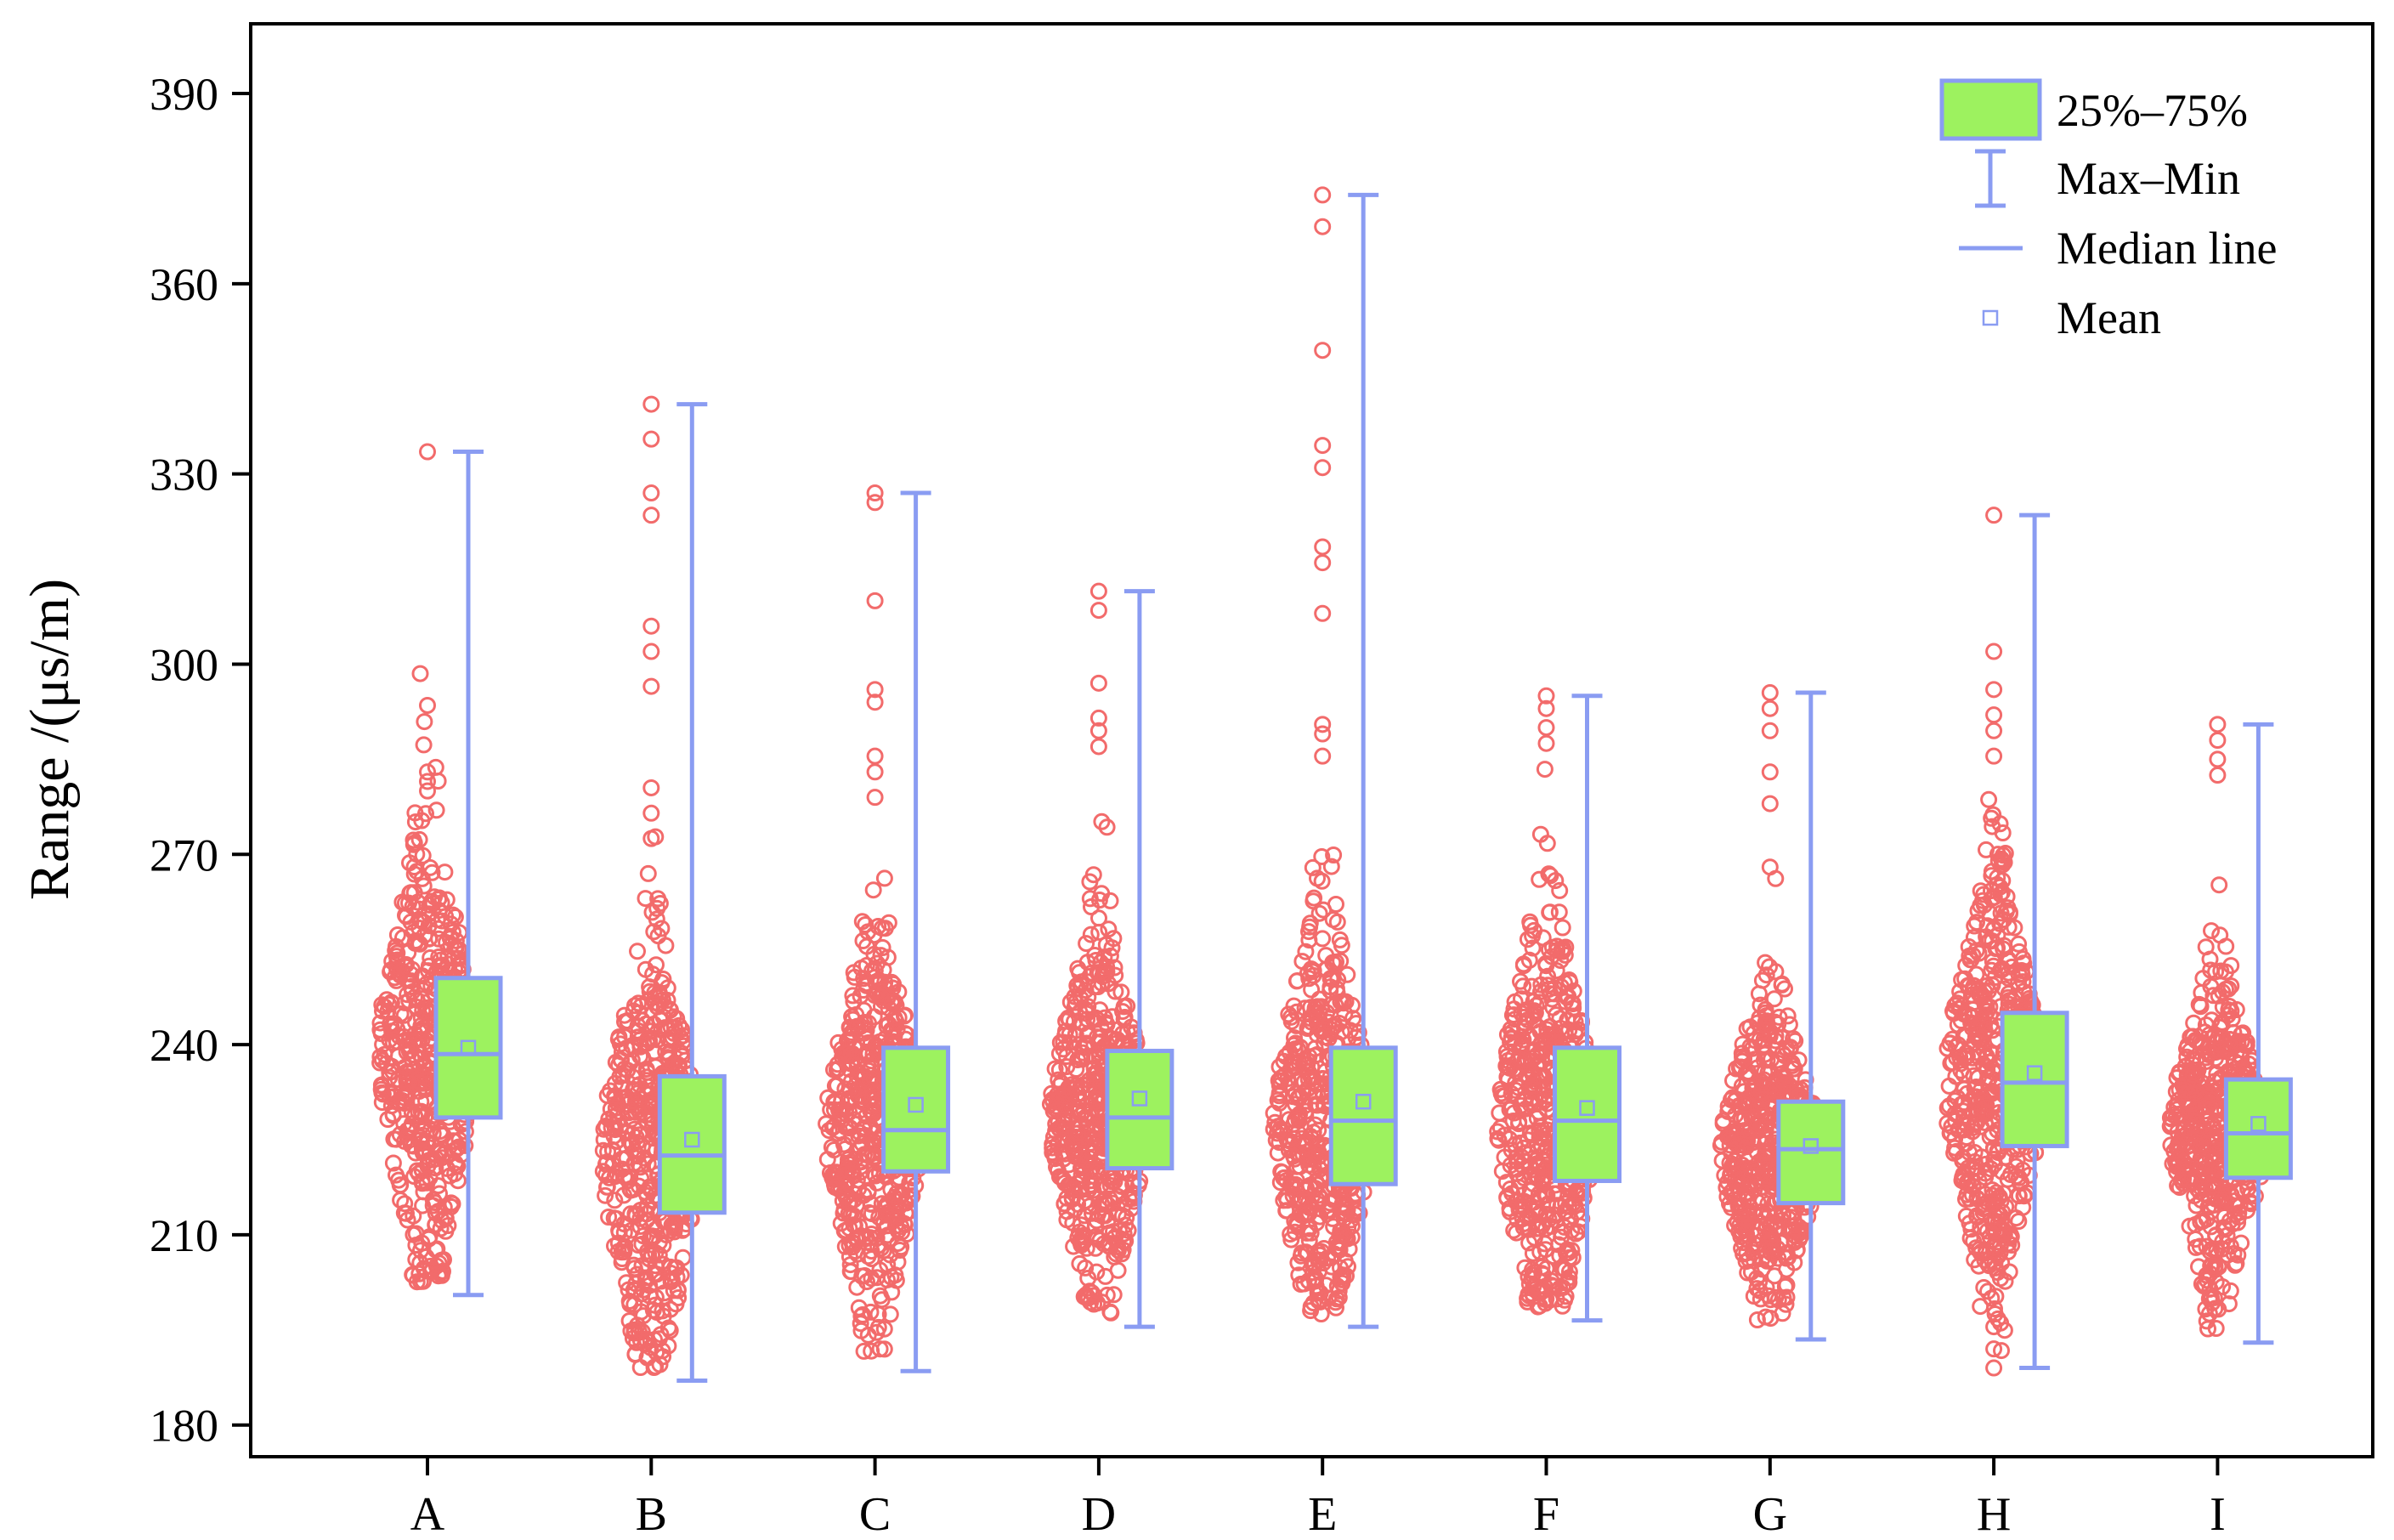 The height and width of the screenshot is (1540, 2394). Describe the element at coordinates (1546, 720) in the screenshot. I see `outliers-F` at that location.